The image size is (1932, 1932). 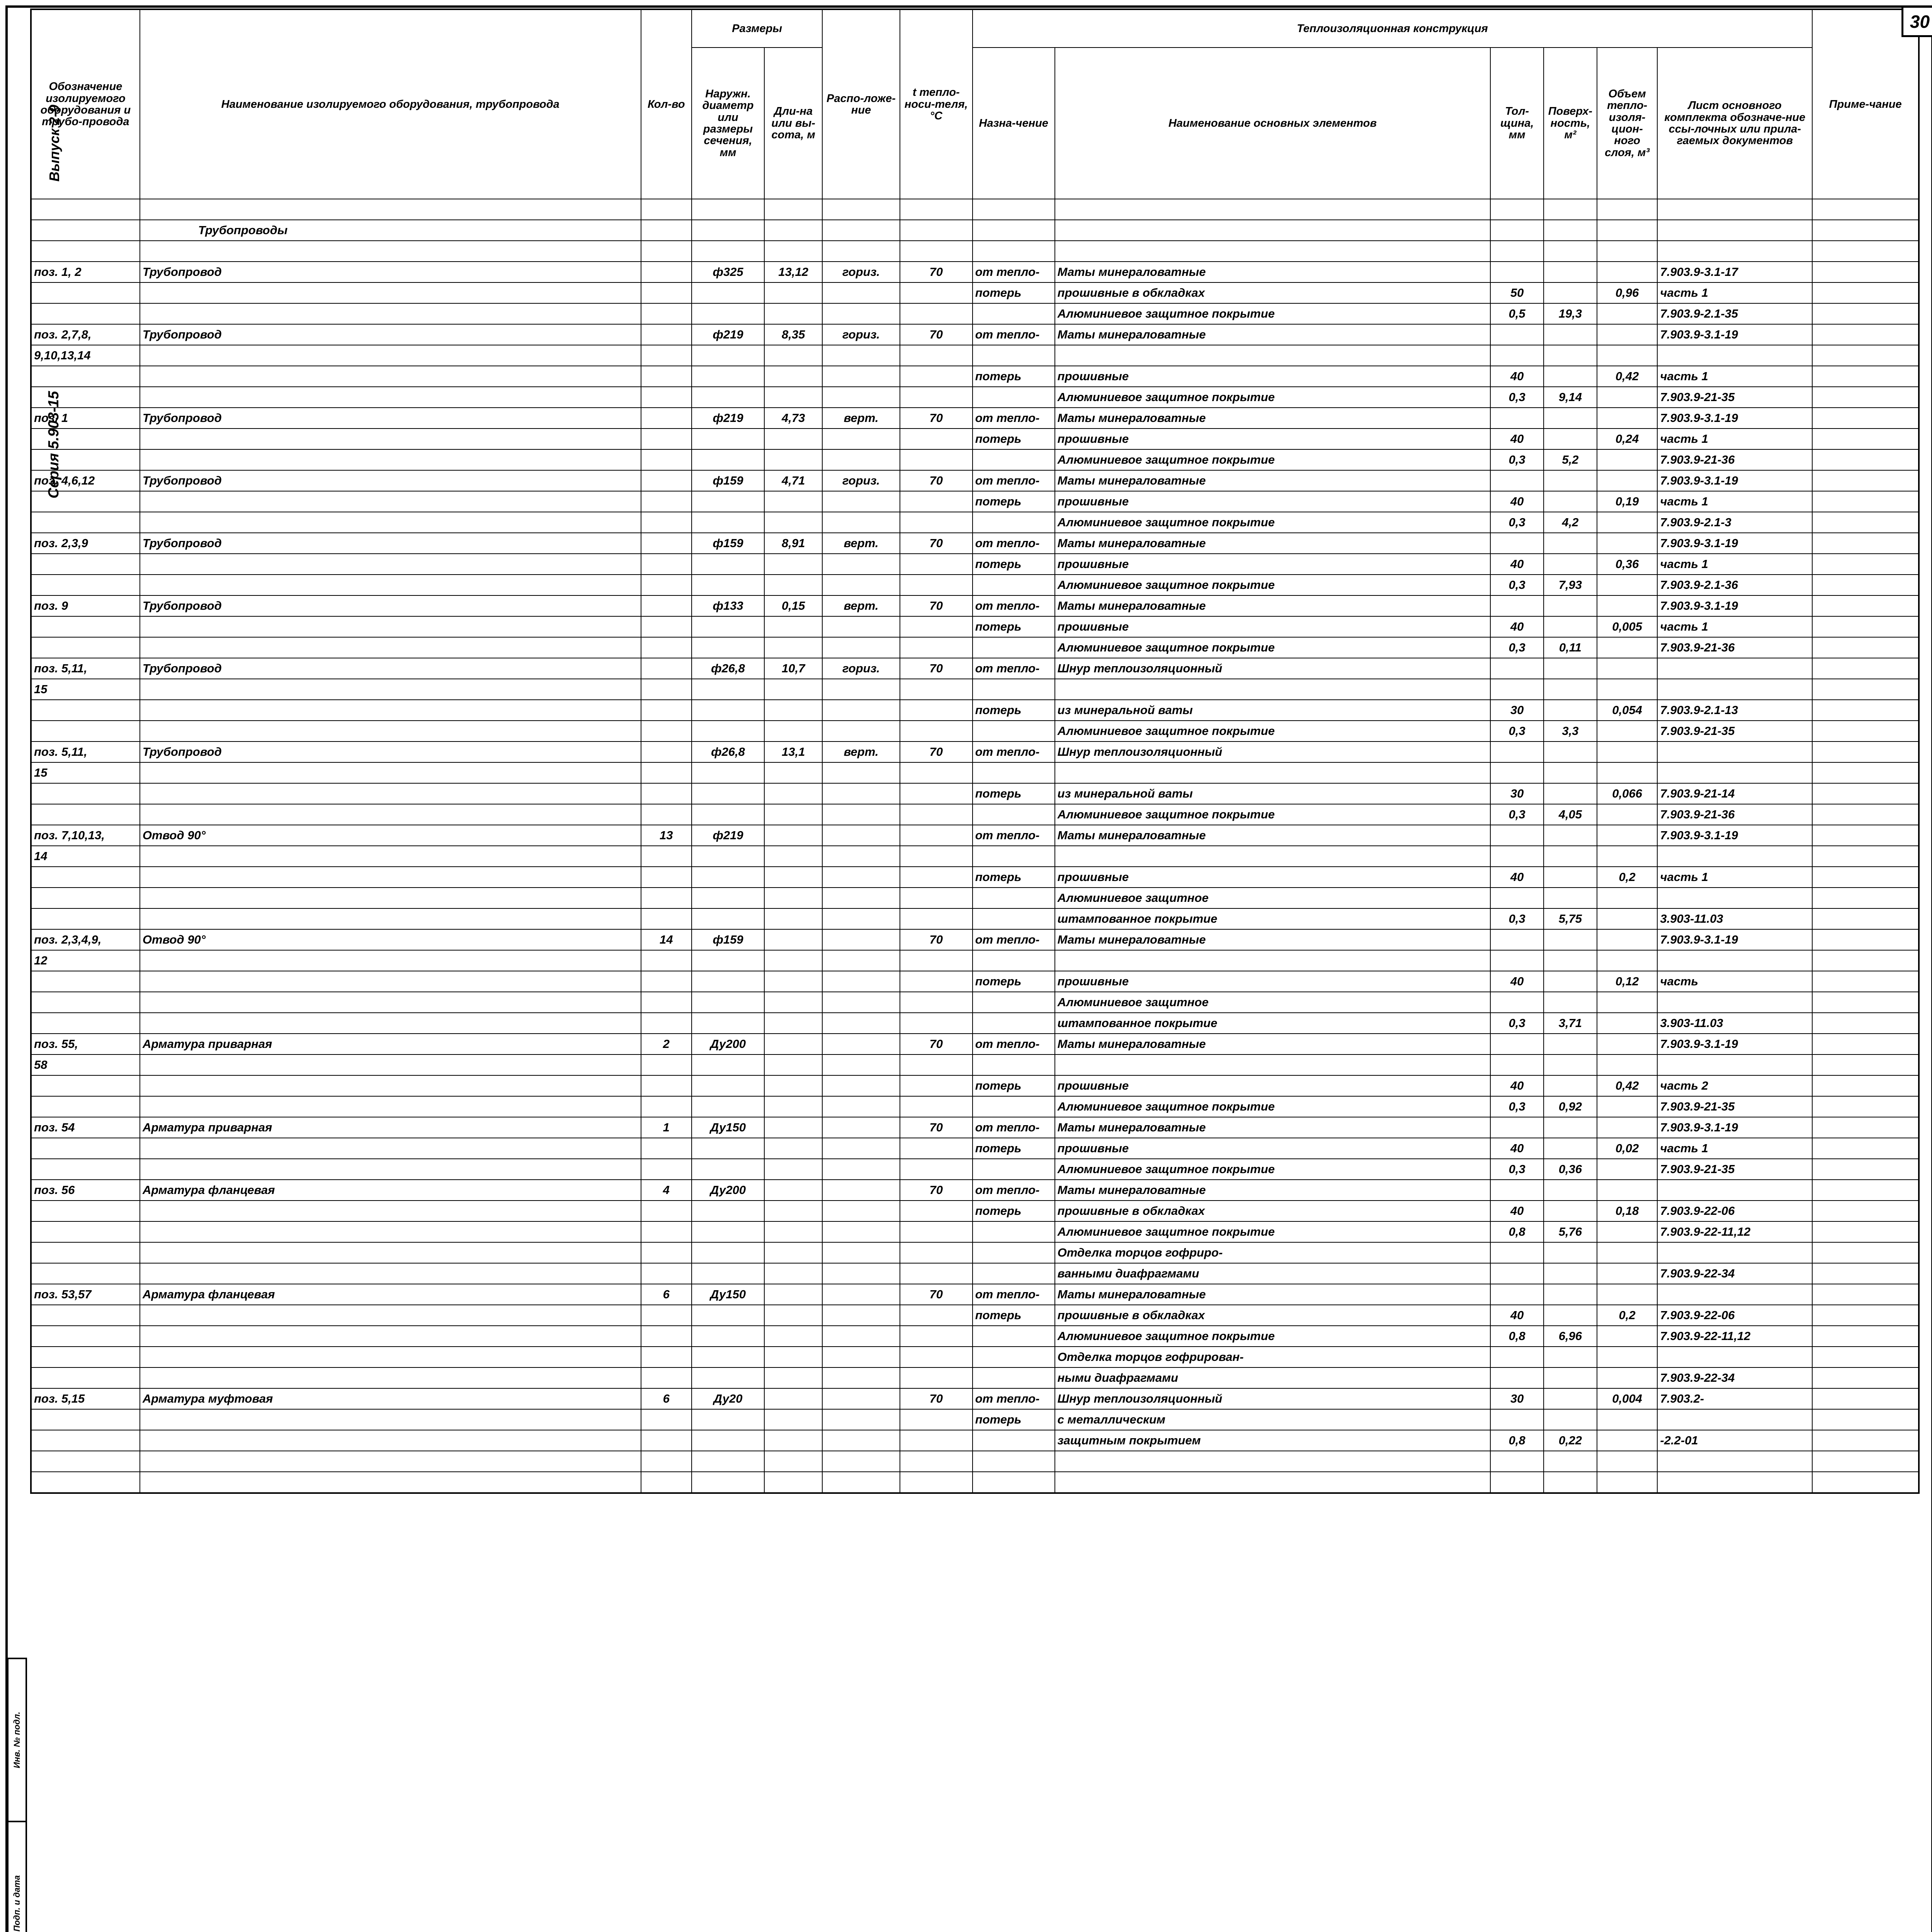 What do you see at coordinates (1272, 1399) in the screenshot?
I see `cell-element: Шнур теплоизоляционный` at bounding box center [1272, 1399].